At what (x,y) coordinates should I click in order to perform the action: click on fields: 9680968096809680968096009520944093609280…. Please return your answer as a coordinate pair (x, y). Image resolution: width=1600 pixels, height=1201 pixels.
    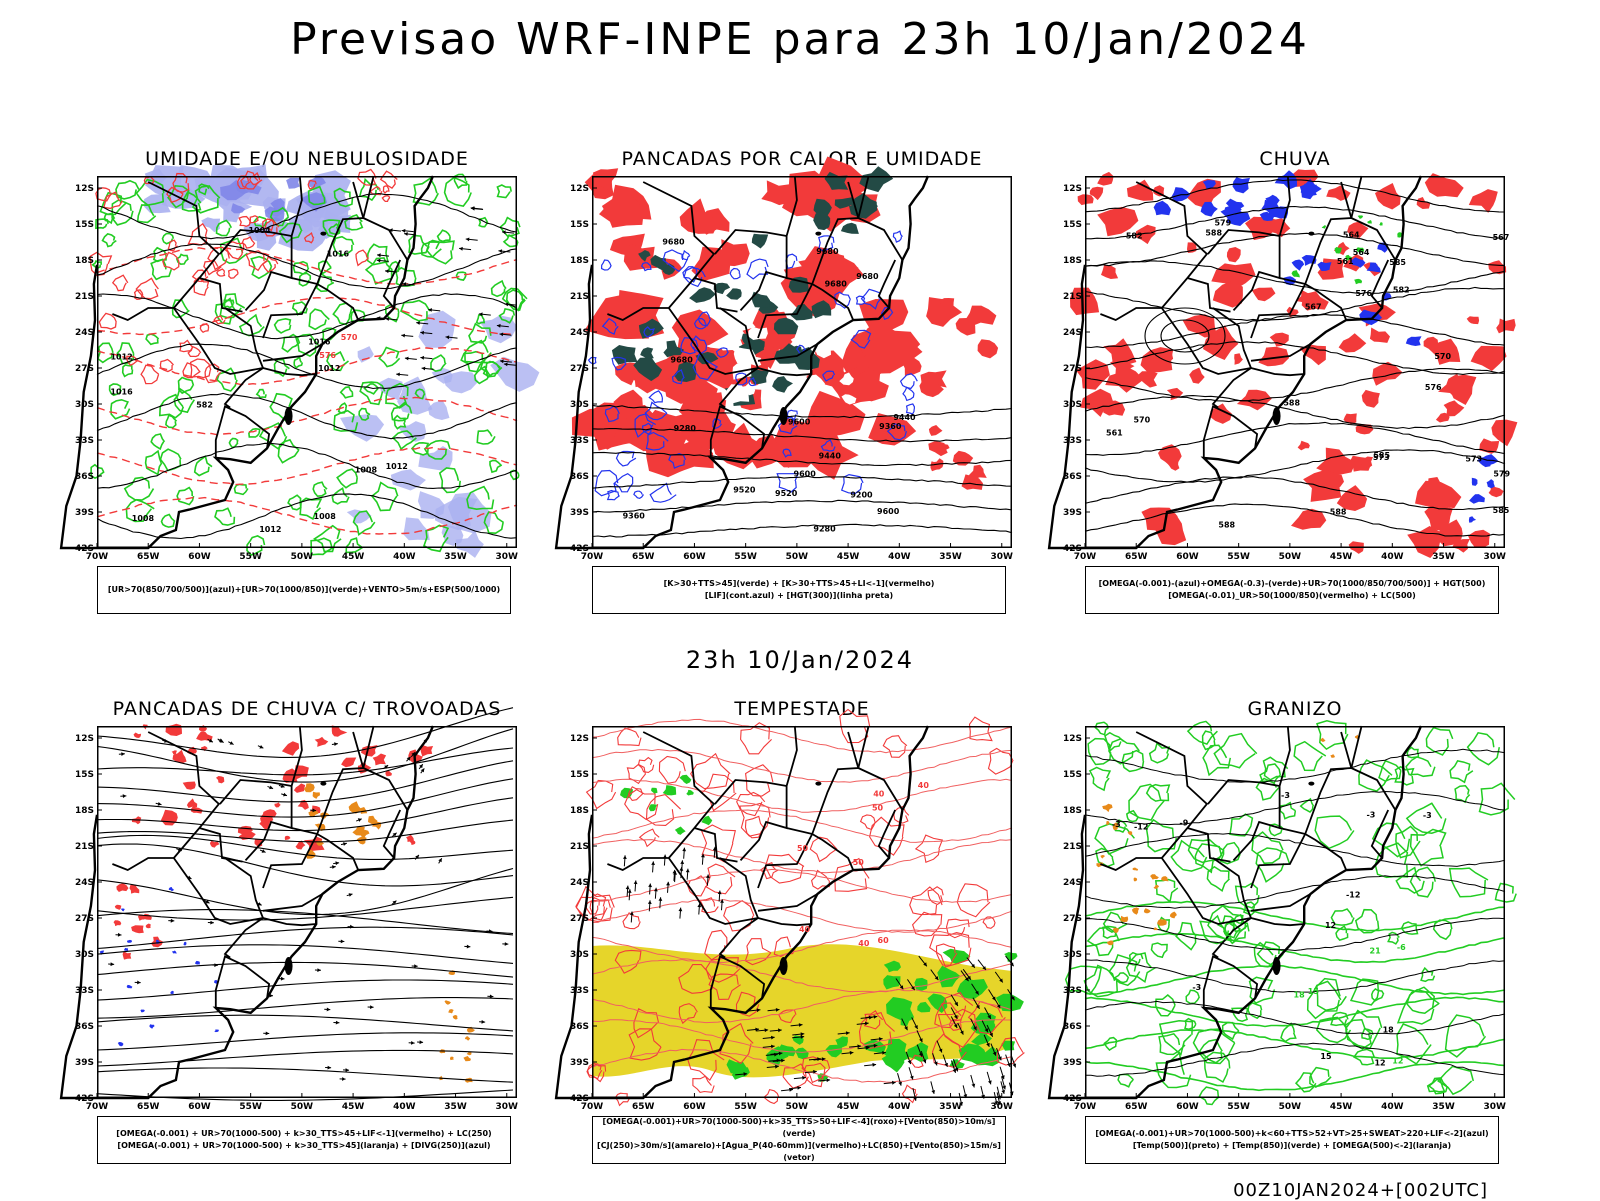
    Looking at the image, I should click on (784, 353).